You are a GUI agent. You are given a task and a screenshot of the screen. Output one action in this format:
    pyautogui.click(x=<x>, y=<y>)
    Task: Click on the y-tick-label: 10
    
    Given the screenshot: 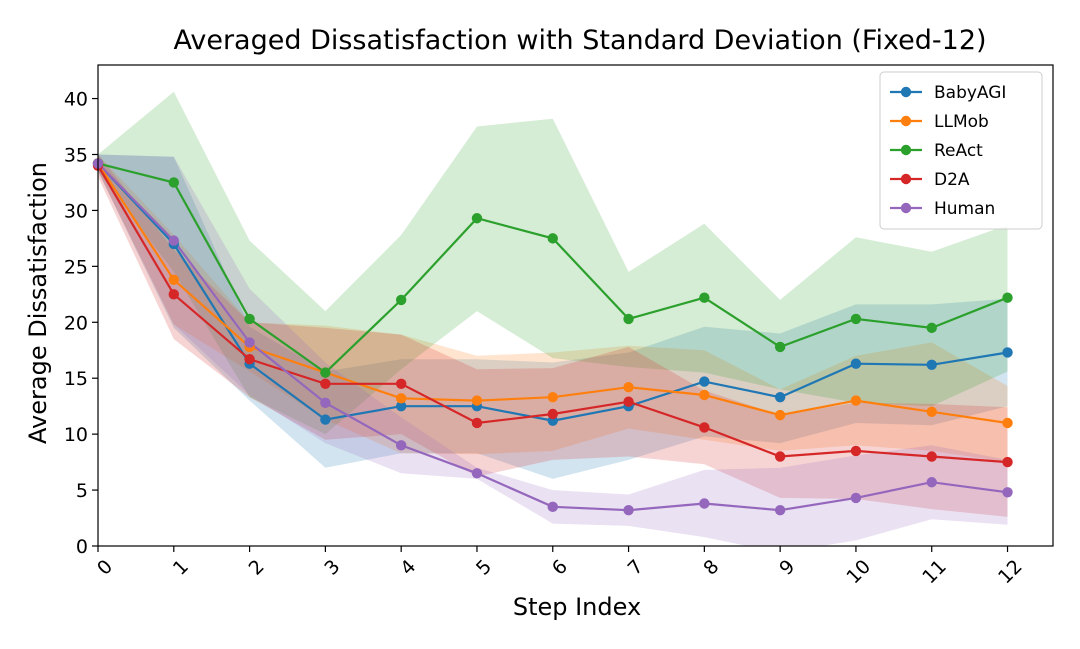 What is the action you would take?
    pyautogui.click(x=76, y=435)
    